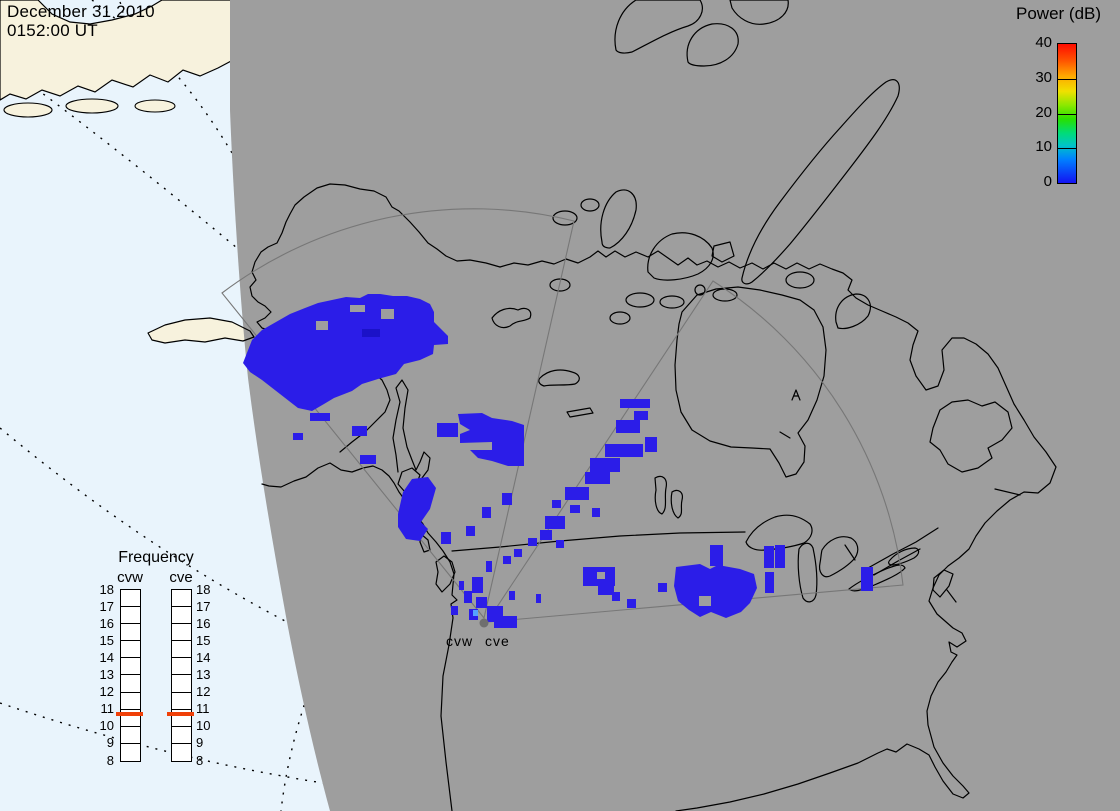 The height and width of the screenshot is (811, 1120). Describe the element at coordinates (497, 641) in the screenshot. I see `map-label-cve: cve` at that location.